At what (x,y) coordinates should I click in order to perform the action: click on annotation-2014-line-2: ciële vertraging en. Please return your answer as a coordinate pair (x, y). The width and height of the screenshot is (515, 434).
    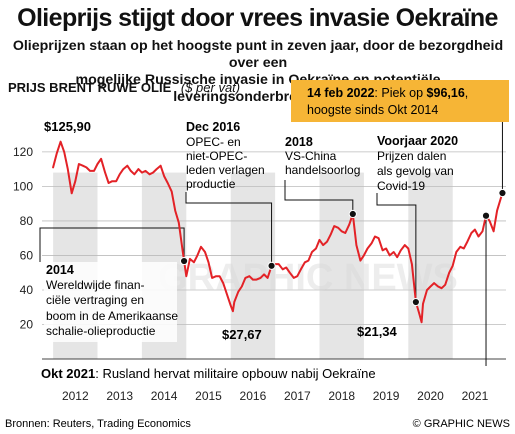
    Looking at the image, I should click on (95, 300).